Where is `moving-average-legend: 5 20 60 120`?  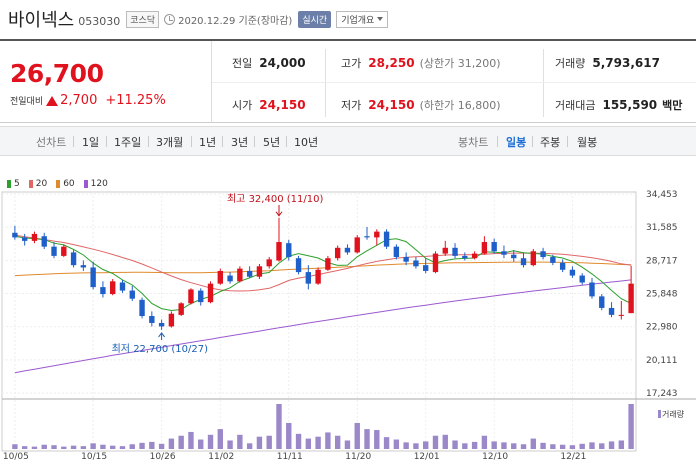 moving-average-legend: 5 20 60 120 is located at coordinates (57, 184).